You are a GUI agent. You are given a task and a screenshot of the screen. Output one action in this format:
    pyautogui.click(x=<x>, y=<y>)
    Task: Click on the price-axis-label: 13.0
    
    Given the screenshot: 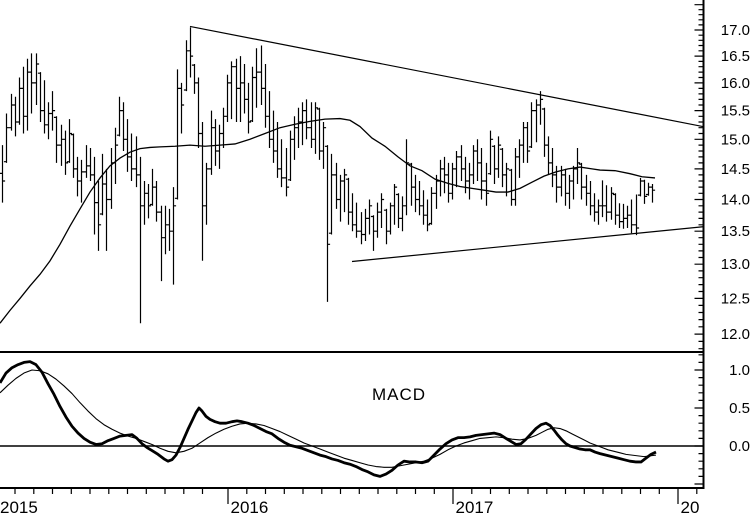 What is the action you would take?
    pyautogui.click(x=735, y=264)
    